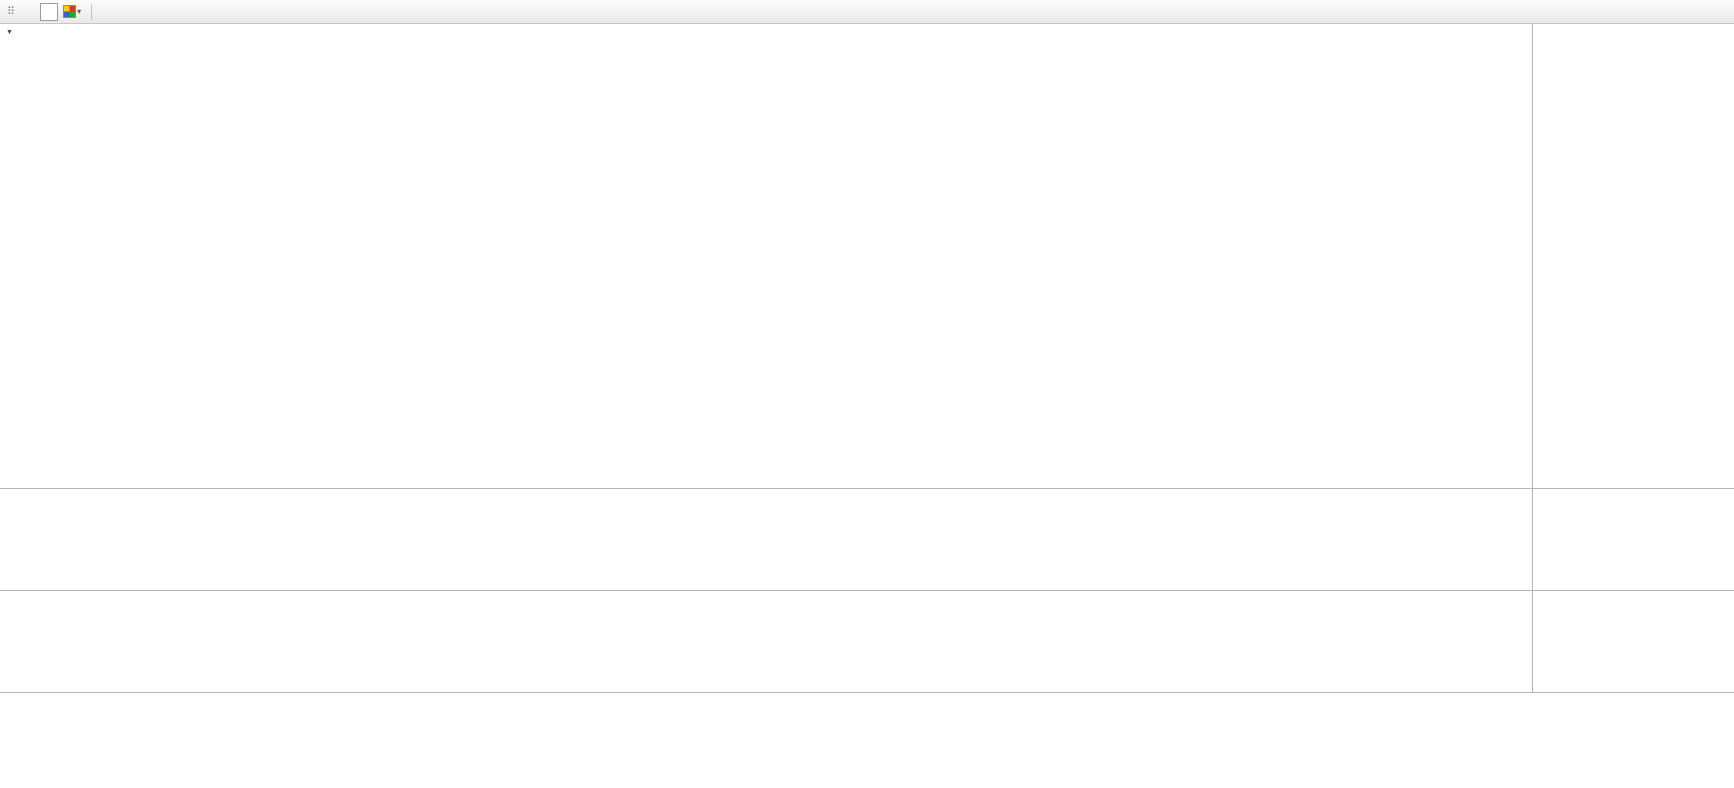  Describe the element at coordinates (161, 12) in the screenshot. I see `timeframe-button-h1` at that location.